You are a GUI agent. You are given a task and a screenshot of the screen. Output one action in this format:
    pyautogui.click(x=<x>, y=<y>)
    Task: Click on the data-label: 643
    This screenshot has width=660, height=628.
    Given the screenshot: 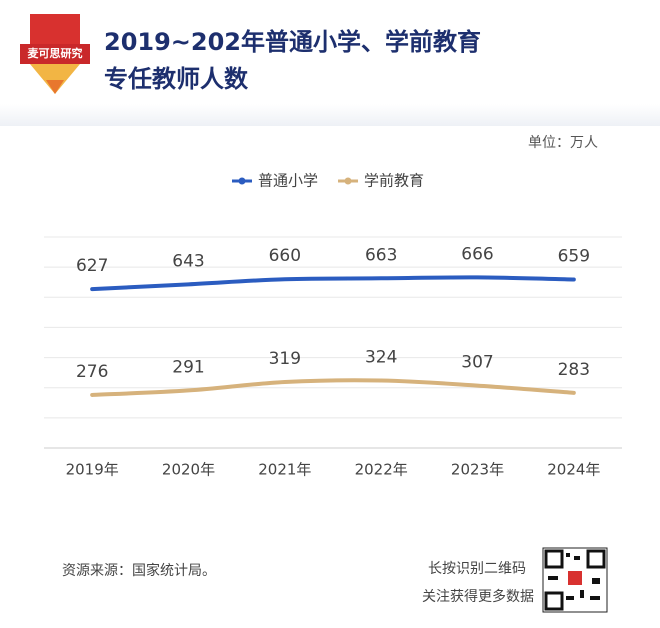 What is the action you would take?
    pyautogui.click(x=188, y=261)
    